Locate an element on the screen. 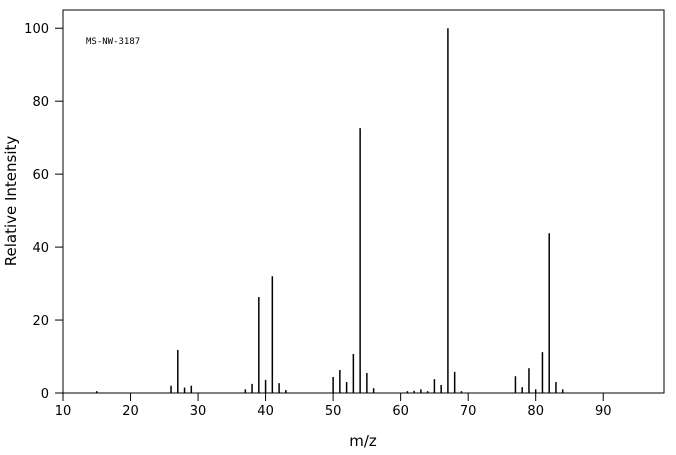  x-tick-label: 70 is located at coordinates (468, 411).